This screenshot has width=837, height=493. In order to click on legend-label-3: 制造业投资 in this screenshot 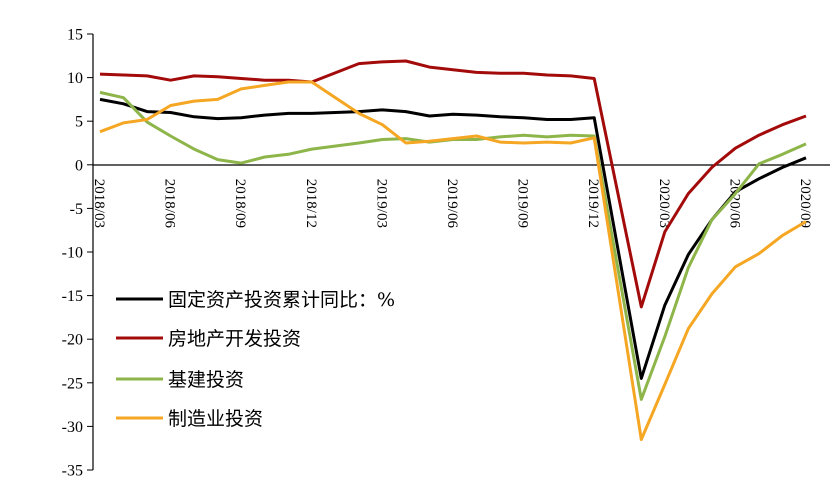, I will do `click(215, 419)`.